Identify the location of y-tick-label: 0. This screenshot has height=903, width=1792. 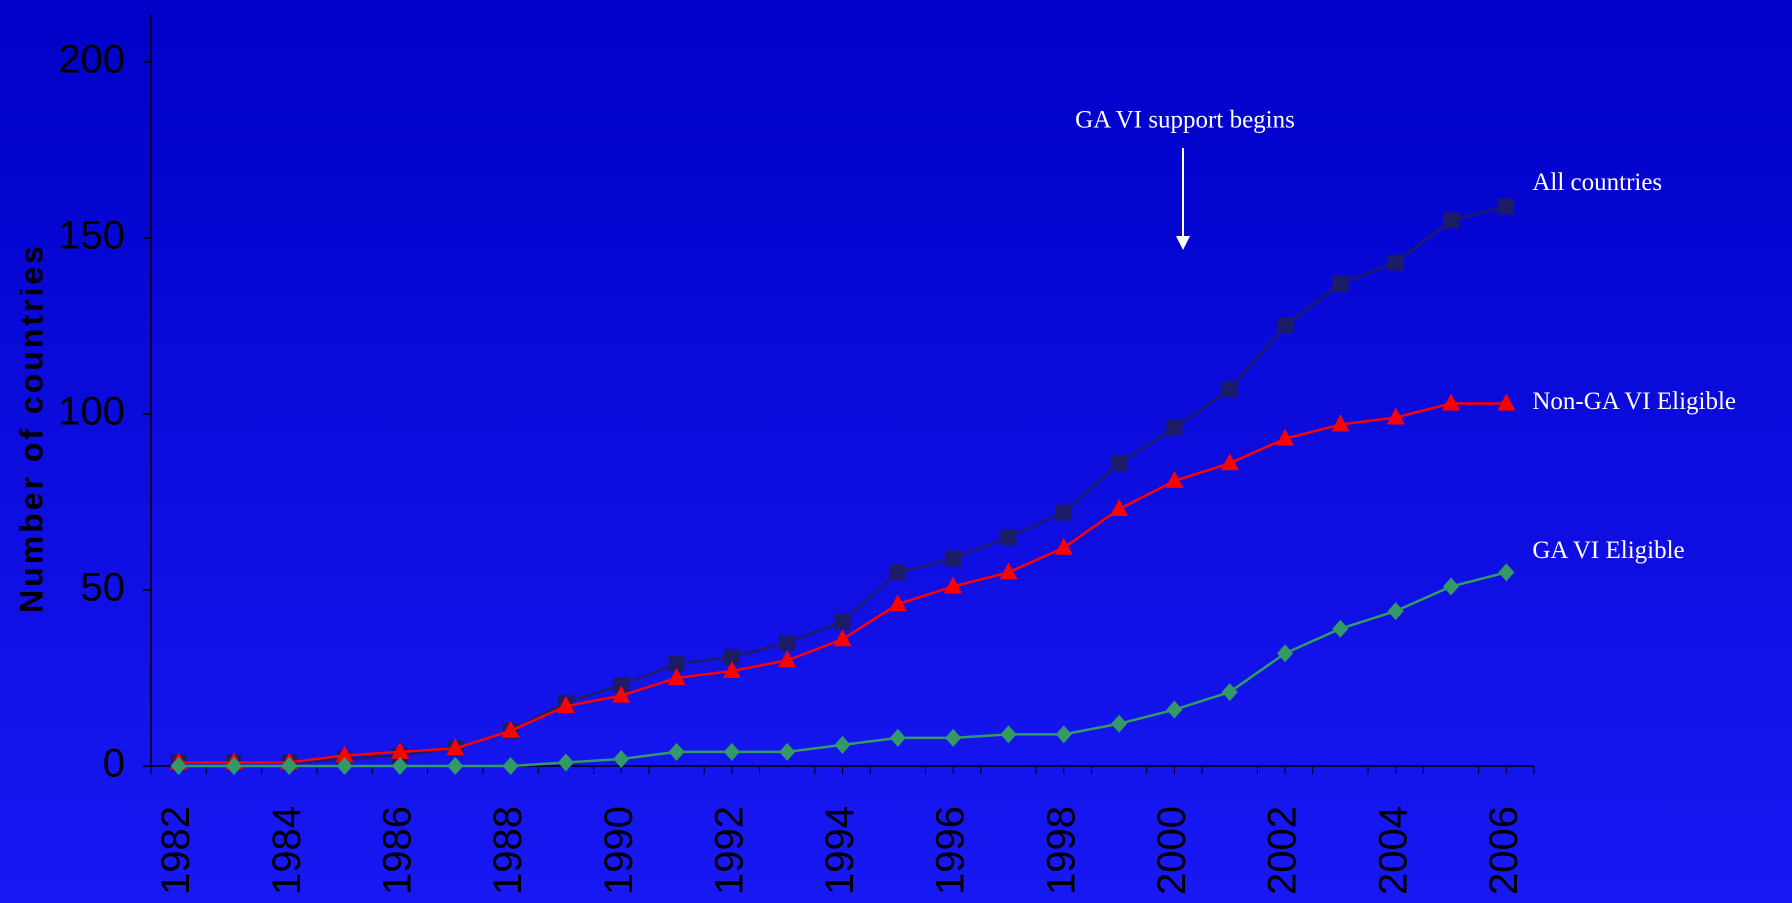
(114, 764).